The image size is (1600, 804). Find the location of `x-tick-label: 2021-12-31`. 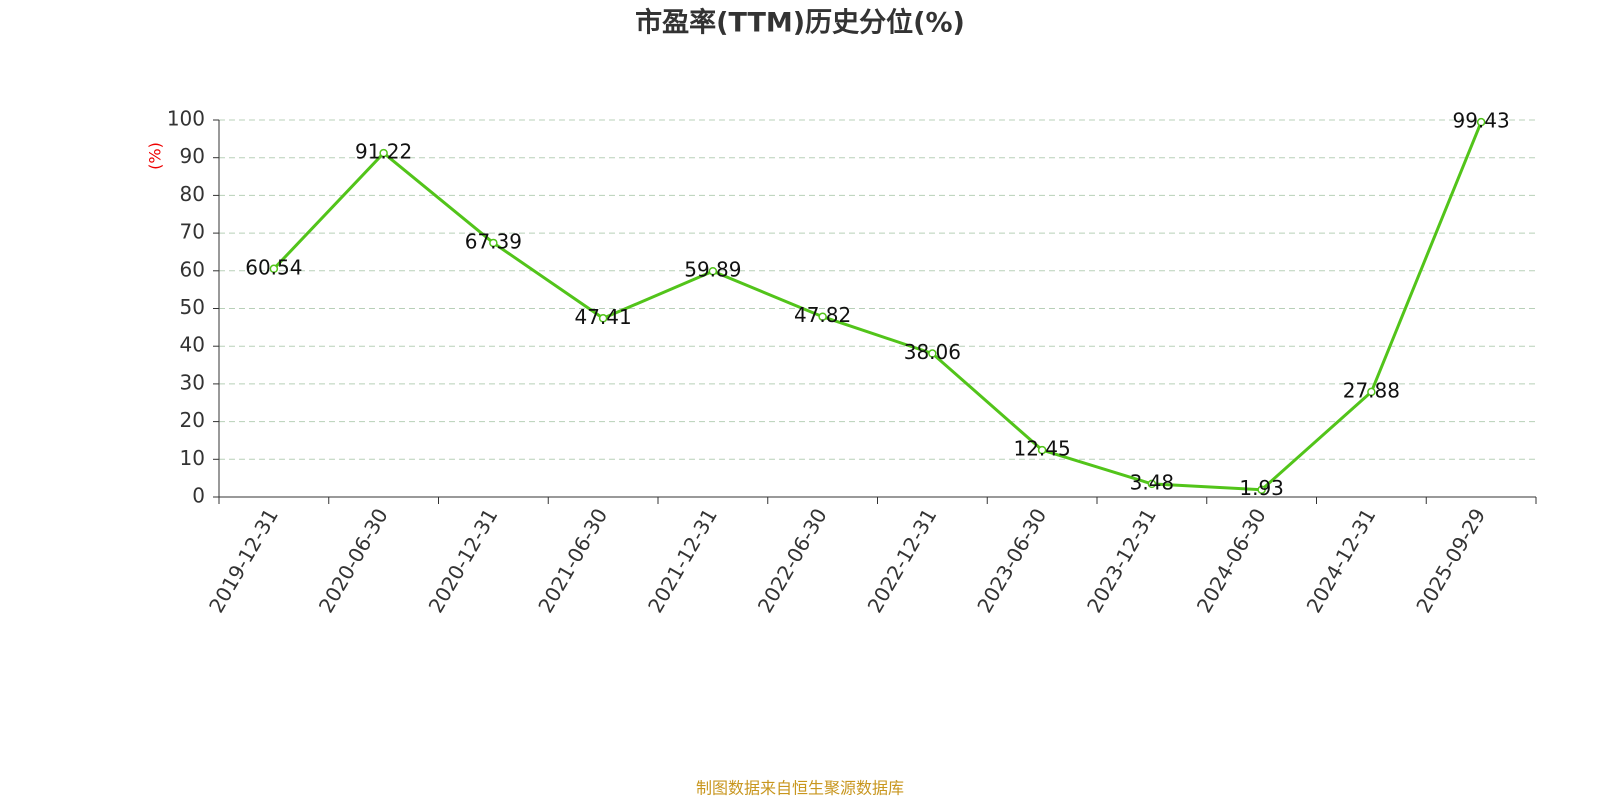

x-tick-label: 2021-12-31 is located at coordinates (682, 560).